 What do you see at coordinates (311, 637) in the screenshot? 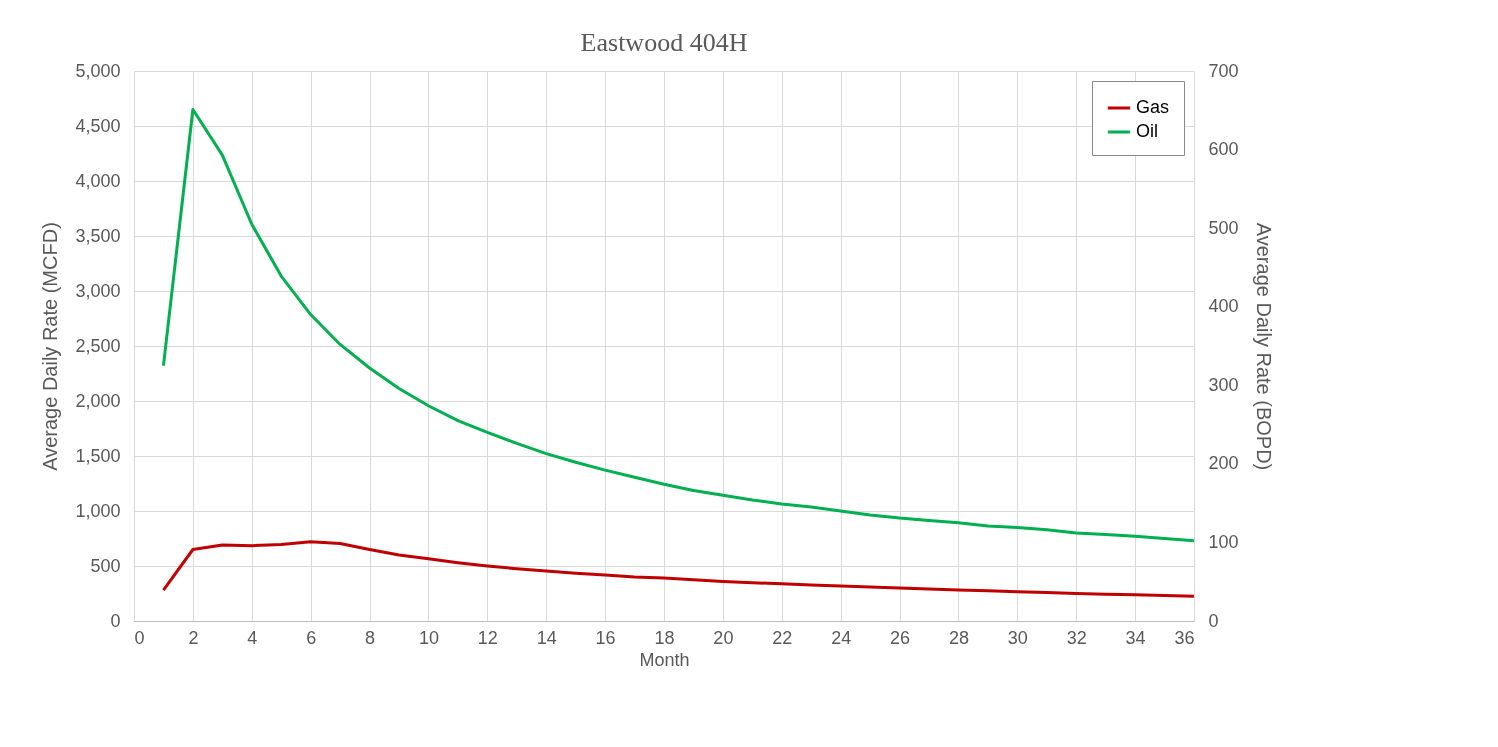
I see `x-tick-label: 6` at bounding box center [311, 637].